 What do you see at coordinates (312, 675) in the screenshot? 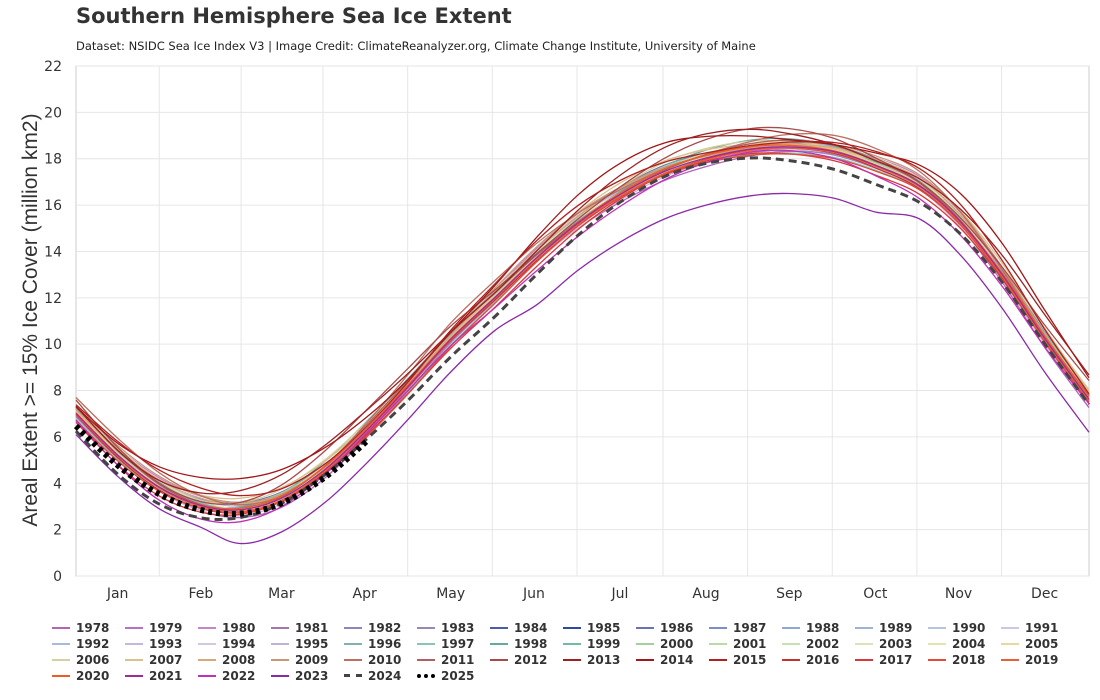
I see `legend-label: 2023` at bounding box center [312, 675].